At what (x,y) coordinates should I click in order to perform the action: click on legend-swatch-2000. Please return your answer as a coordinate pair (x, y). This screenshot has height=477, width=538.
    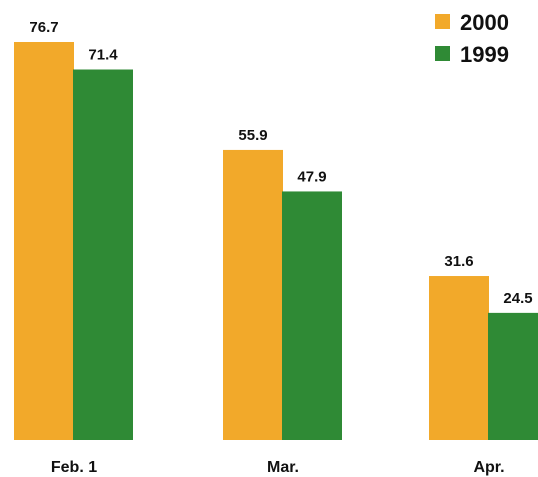
    Looking at the image, I should click on (442, 21).